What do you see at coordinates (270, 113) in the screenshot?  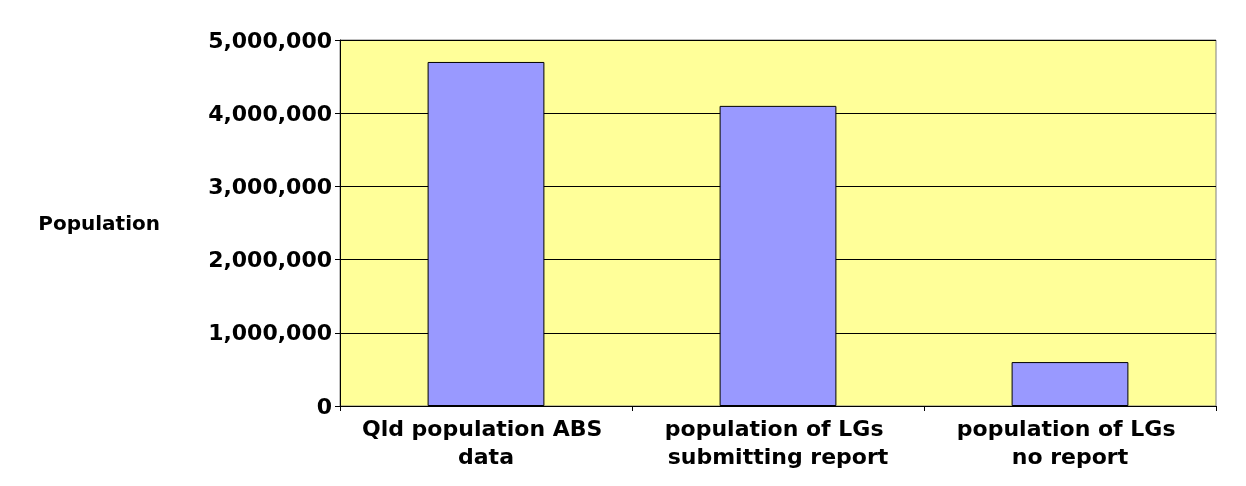 I see `y-tick-label: 4,000,000` at bounding box center [270, 113].